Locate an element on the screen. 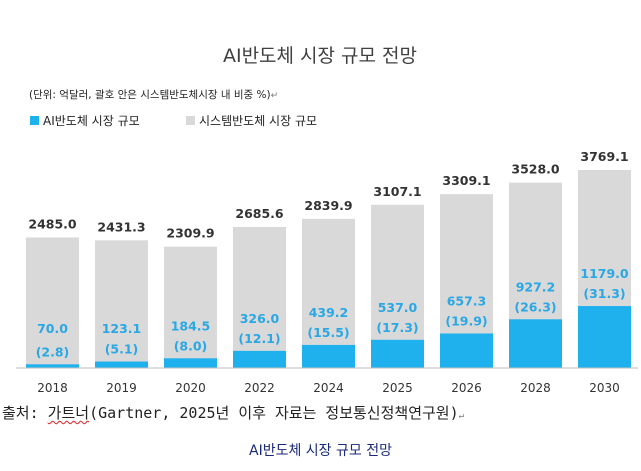 The height and width of the screenshot is (471, 641). system-value-label-2028: 3528.0 is located at coordinates (535, 169).